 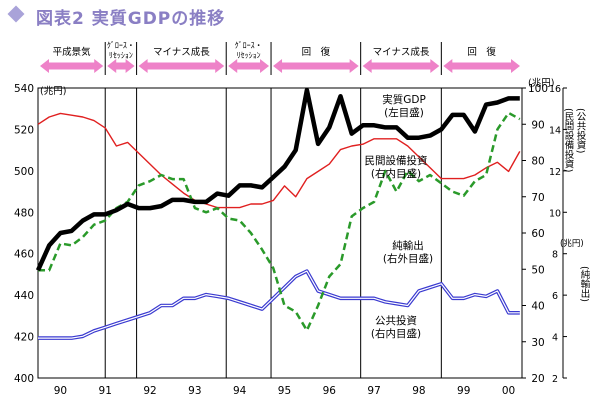 I want to click on right1-tick-label: 60, so click(x=537, y=234).